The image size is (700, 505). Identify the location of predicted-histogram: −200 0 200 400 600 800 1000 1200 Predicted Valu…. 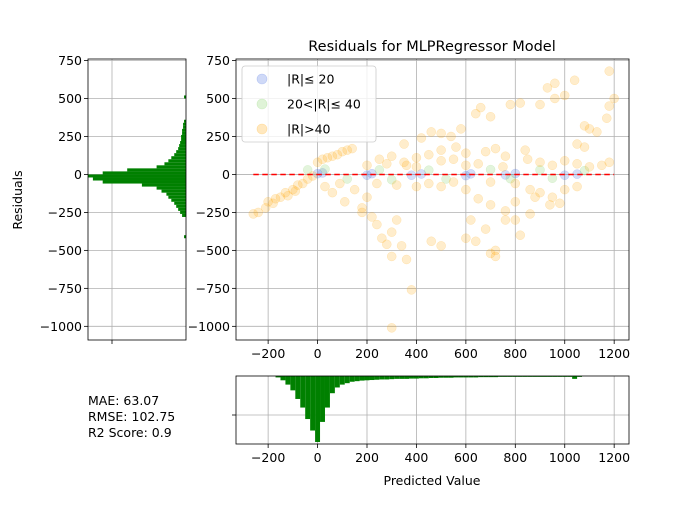
(431, 431).